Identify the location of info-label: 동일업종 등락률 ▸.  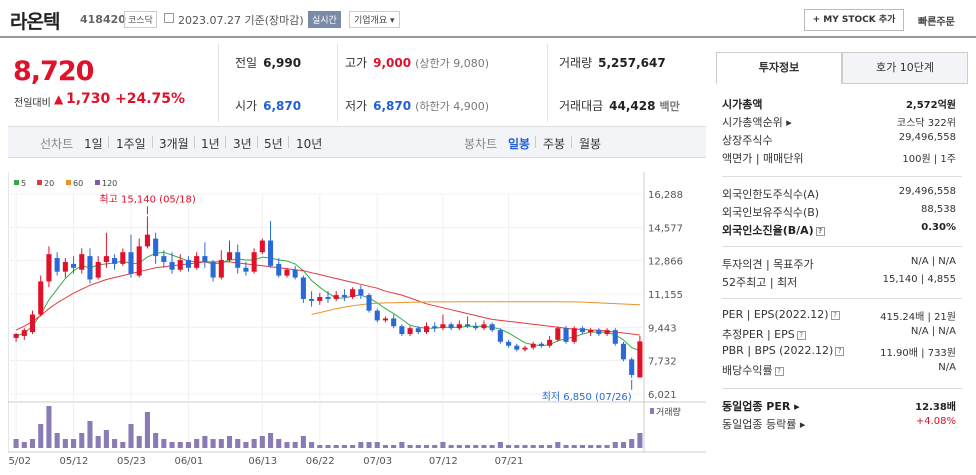
(764, 424).